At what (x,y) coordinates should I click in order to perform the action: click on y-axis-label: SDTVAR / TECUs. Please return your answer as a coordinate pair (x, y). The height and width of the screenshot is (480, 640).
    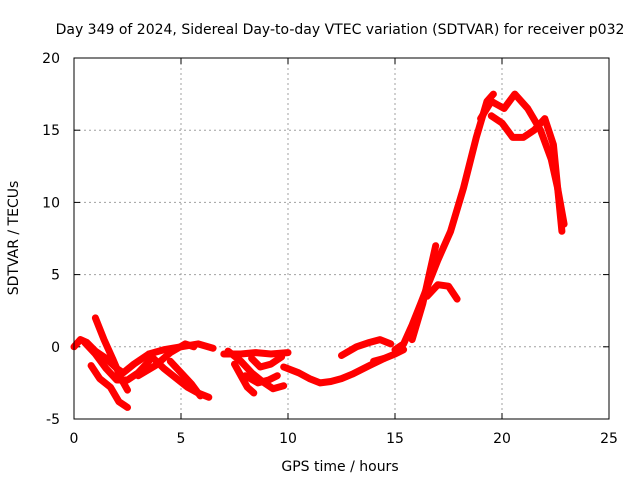
    Looking at the image, I should click on (14, 238).